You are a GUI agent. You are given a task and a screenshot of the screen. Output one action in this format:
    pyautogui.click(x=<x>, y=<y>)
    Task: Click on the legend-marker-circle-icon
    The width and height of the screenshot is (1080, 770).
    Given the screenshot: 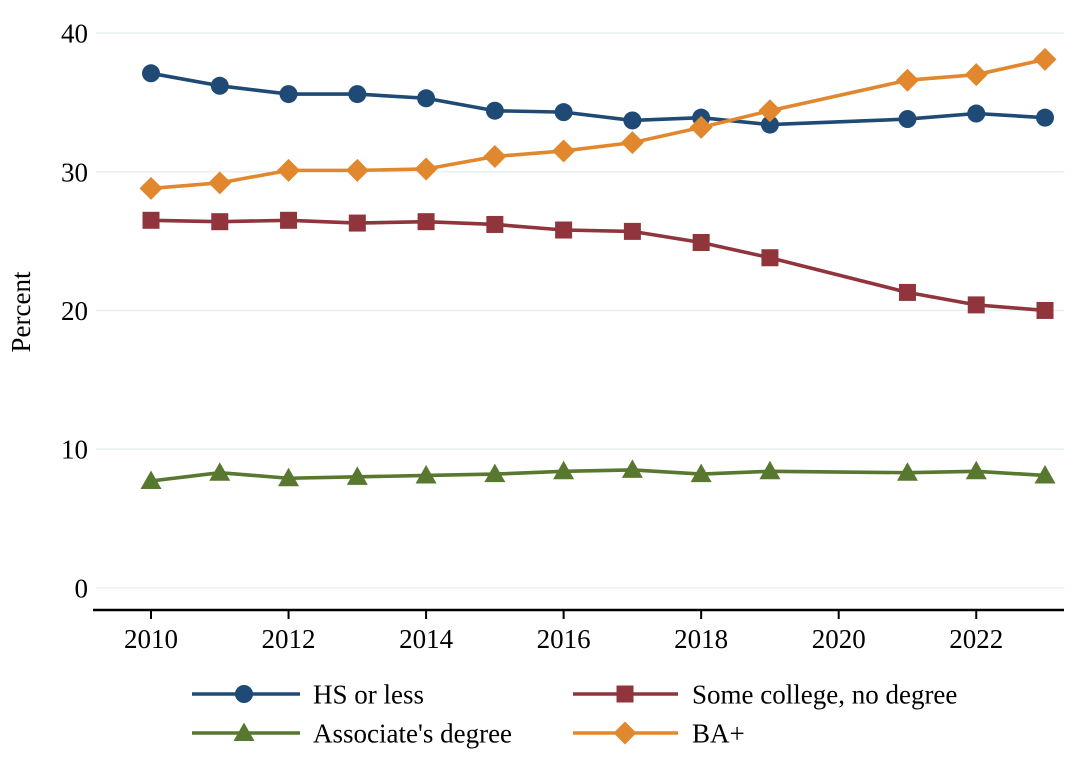 What is the action you would take?
    pyautogui.click(x=244, y=694)
    